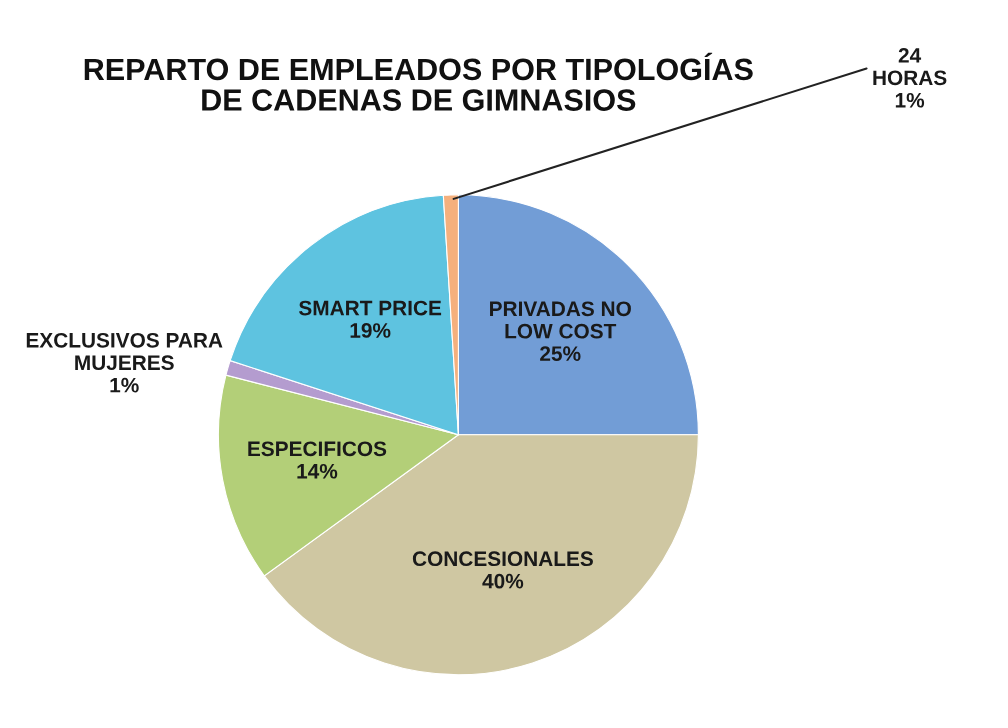  I want to click on data-label: 14%, so click(317, 471).